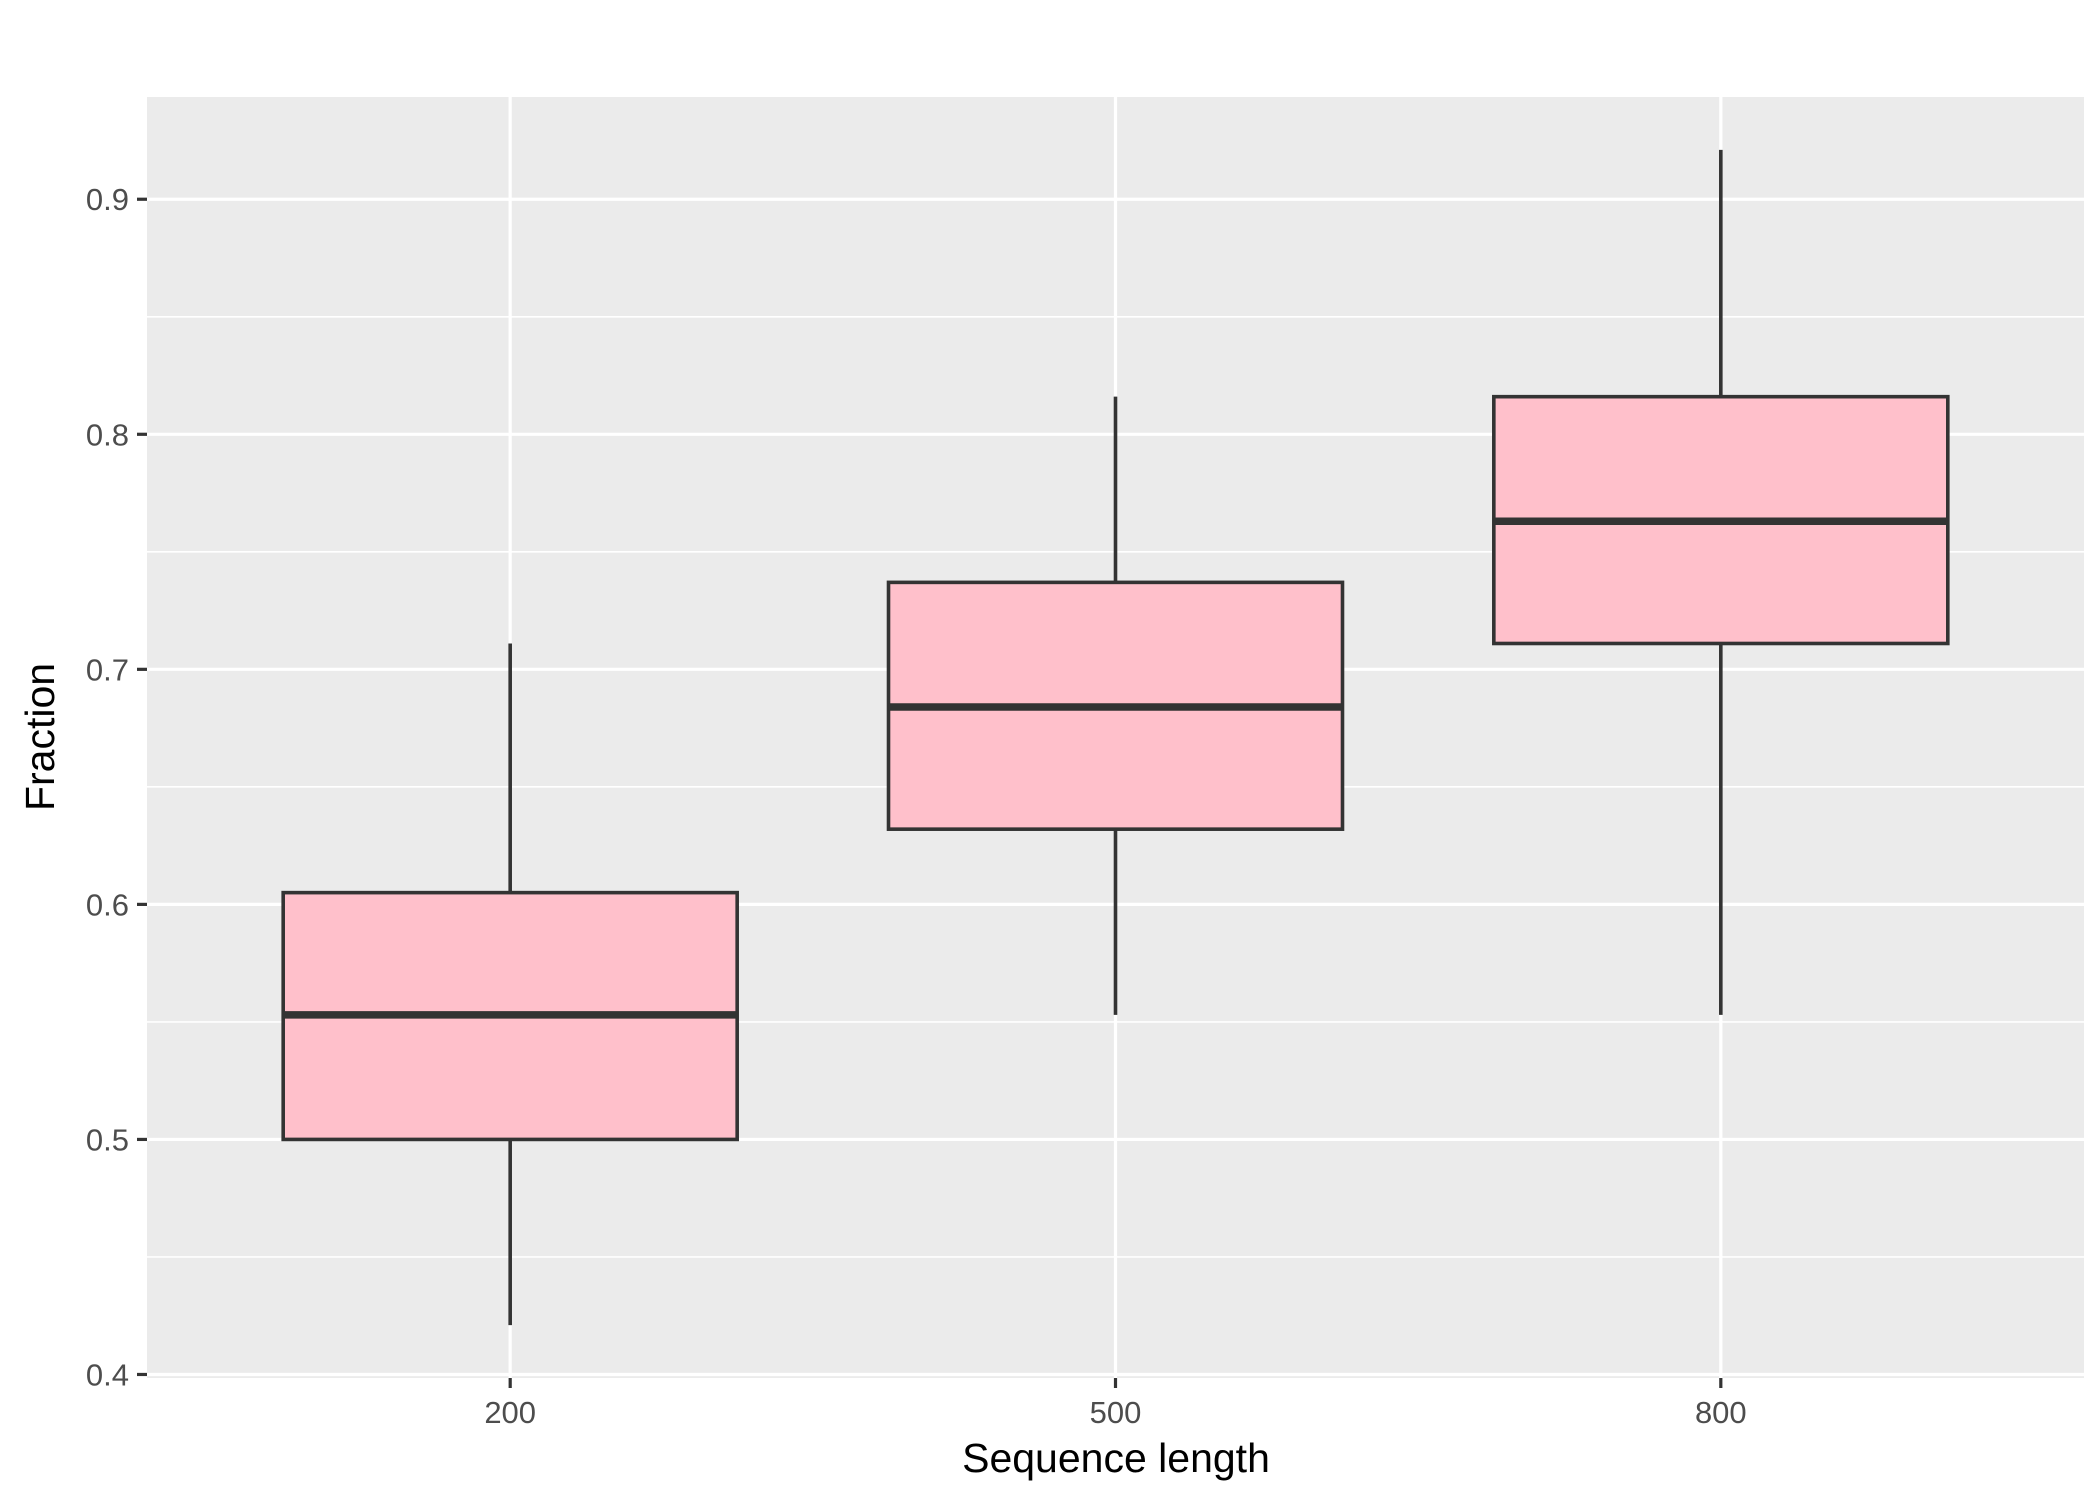 This screenshot has width=2100, height=1499. Describe the element at coordinates (1721, 1412) in the screenshot. I see `x-tick-label: 800` at that location.